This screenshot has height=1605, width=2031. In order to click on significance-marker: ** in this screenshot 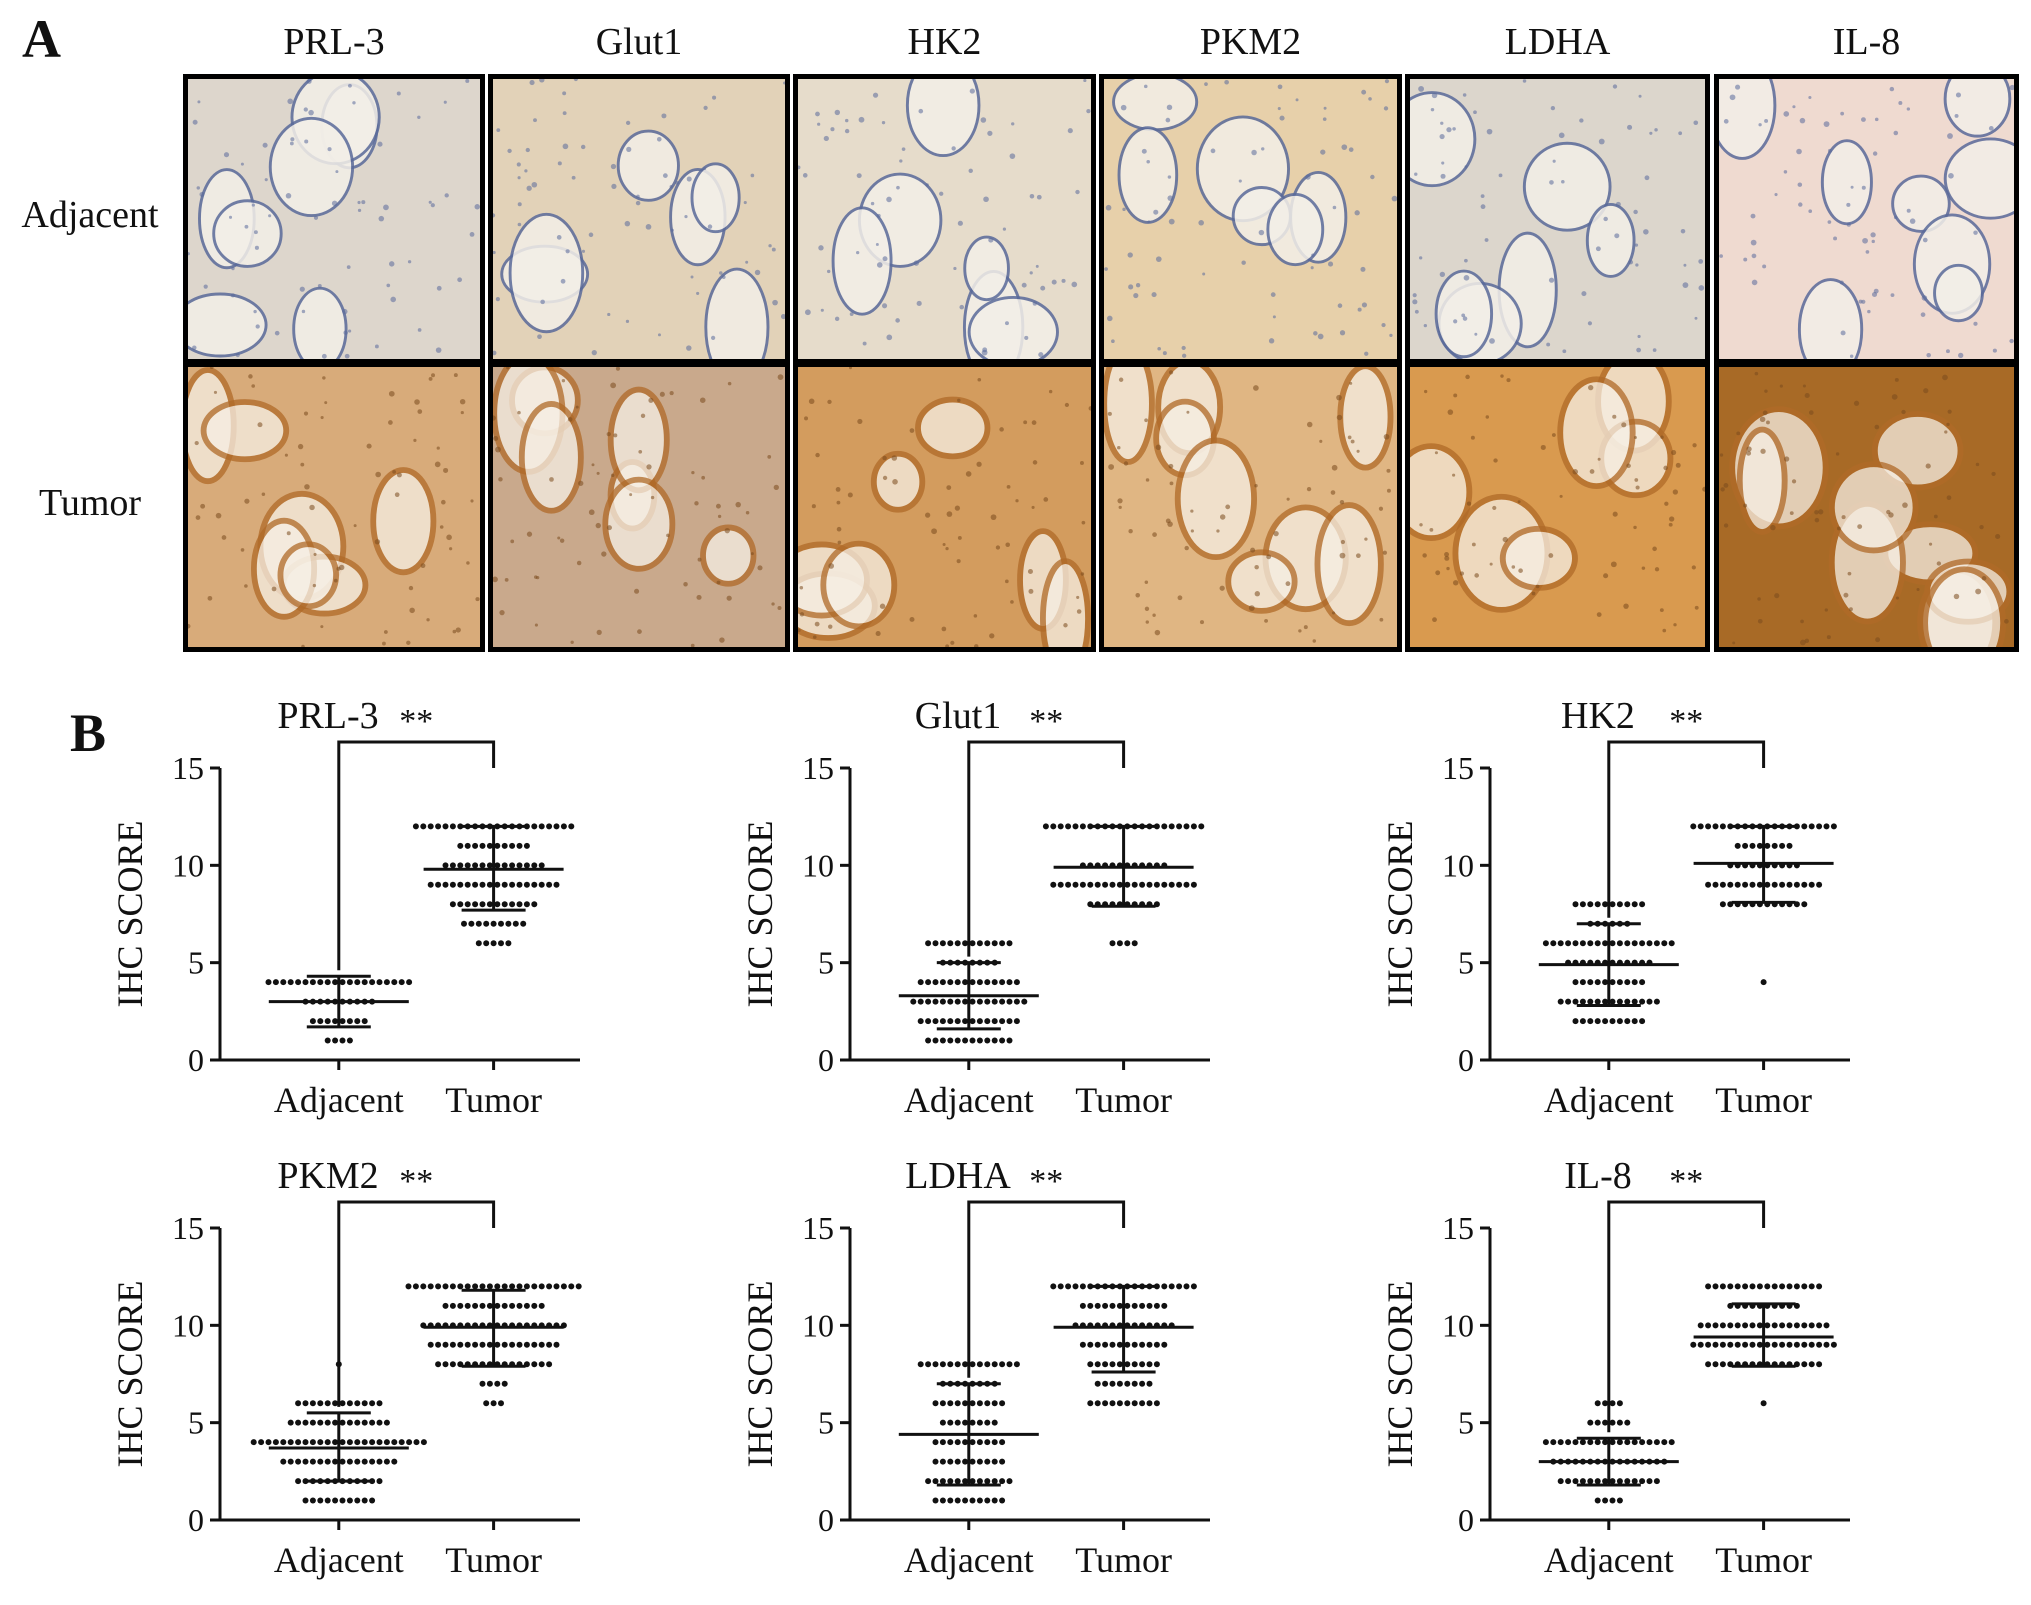, I will do `click(1686, 1181)`.